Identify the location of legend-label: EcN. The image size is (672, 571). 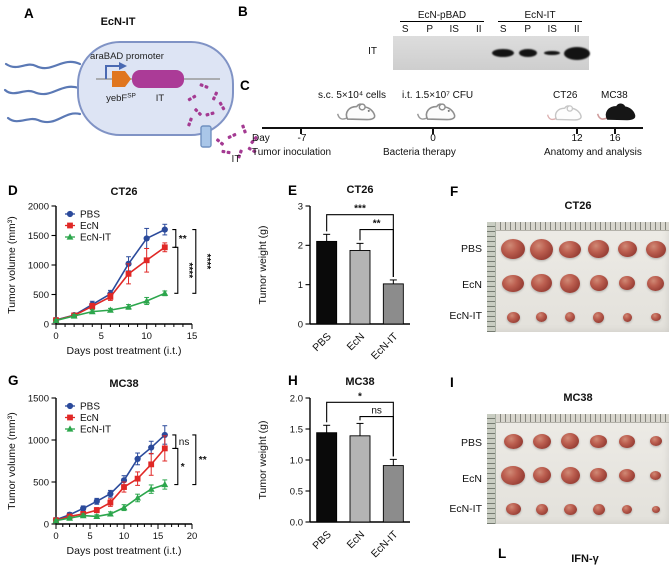
(89, 226).